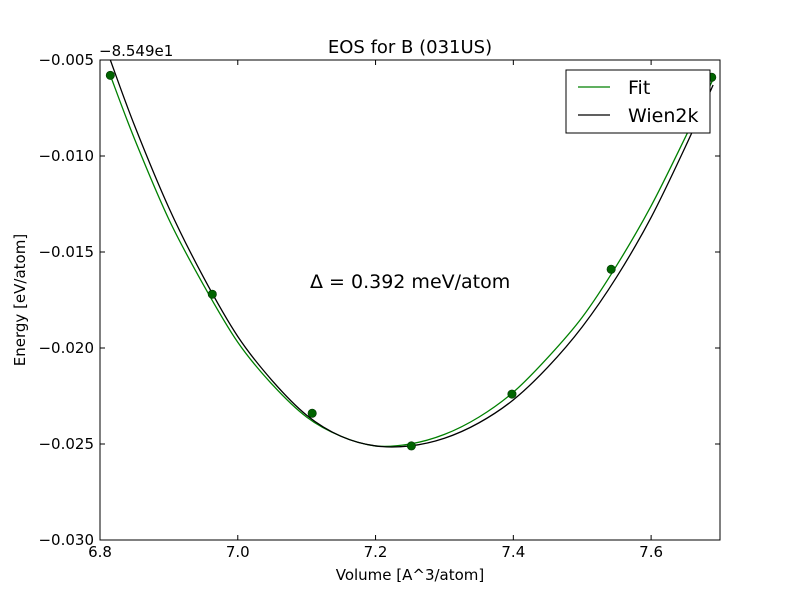 The width and height of the screenshot is (800, 600). What do you see at coordinates (66, 348) in the screenshot?
I see `y-tick-label: −0.020` at bounding box center [66, 348].